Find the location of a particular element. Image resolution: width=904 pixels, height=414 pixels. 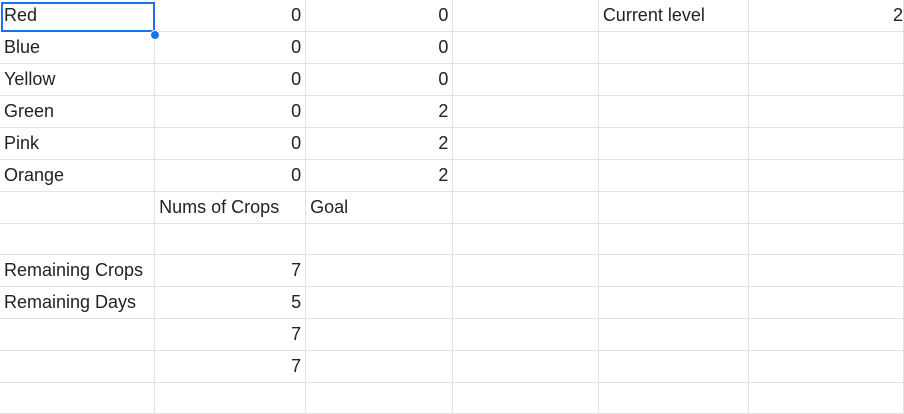

cell-a9: Remaining Crops is located at coordinates (78, 270).